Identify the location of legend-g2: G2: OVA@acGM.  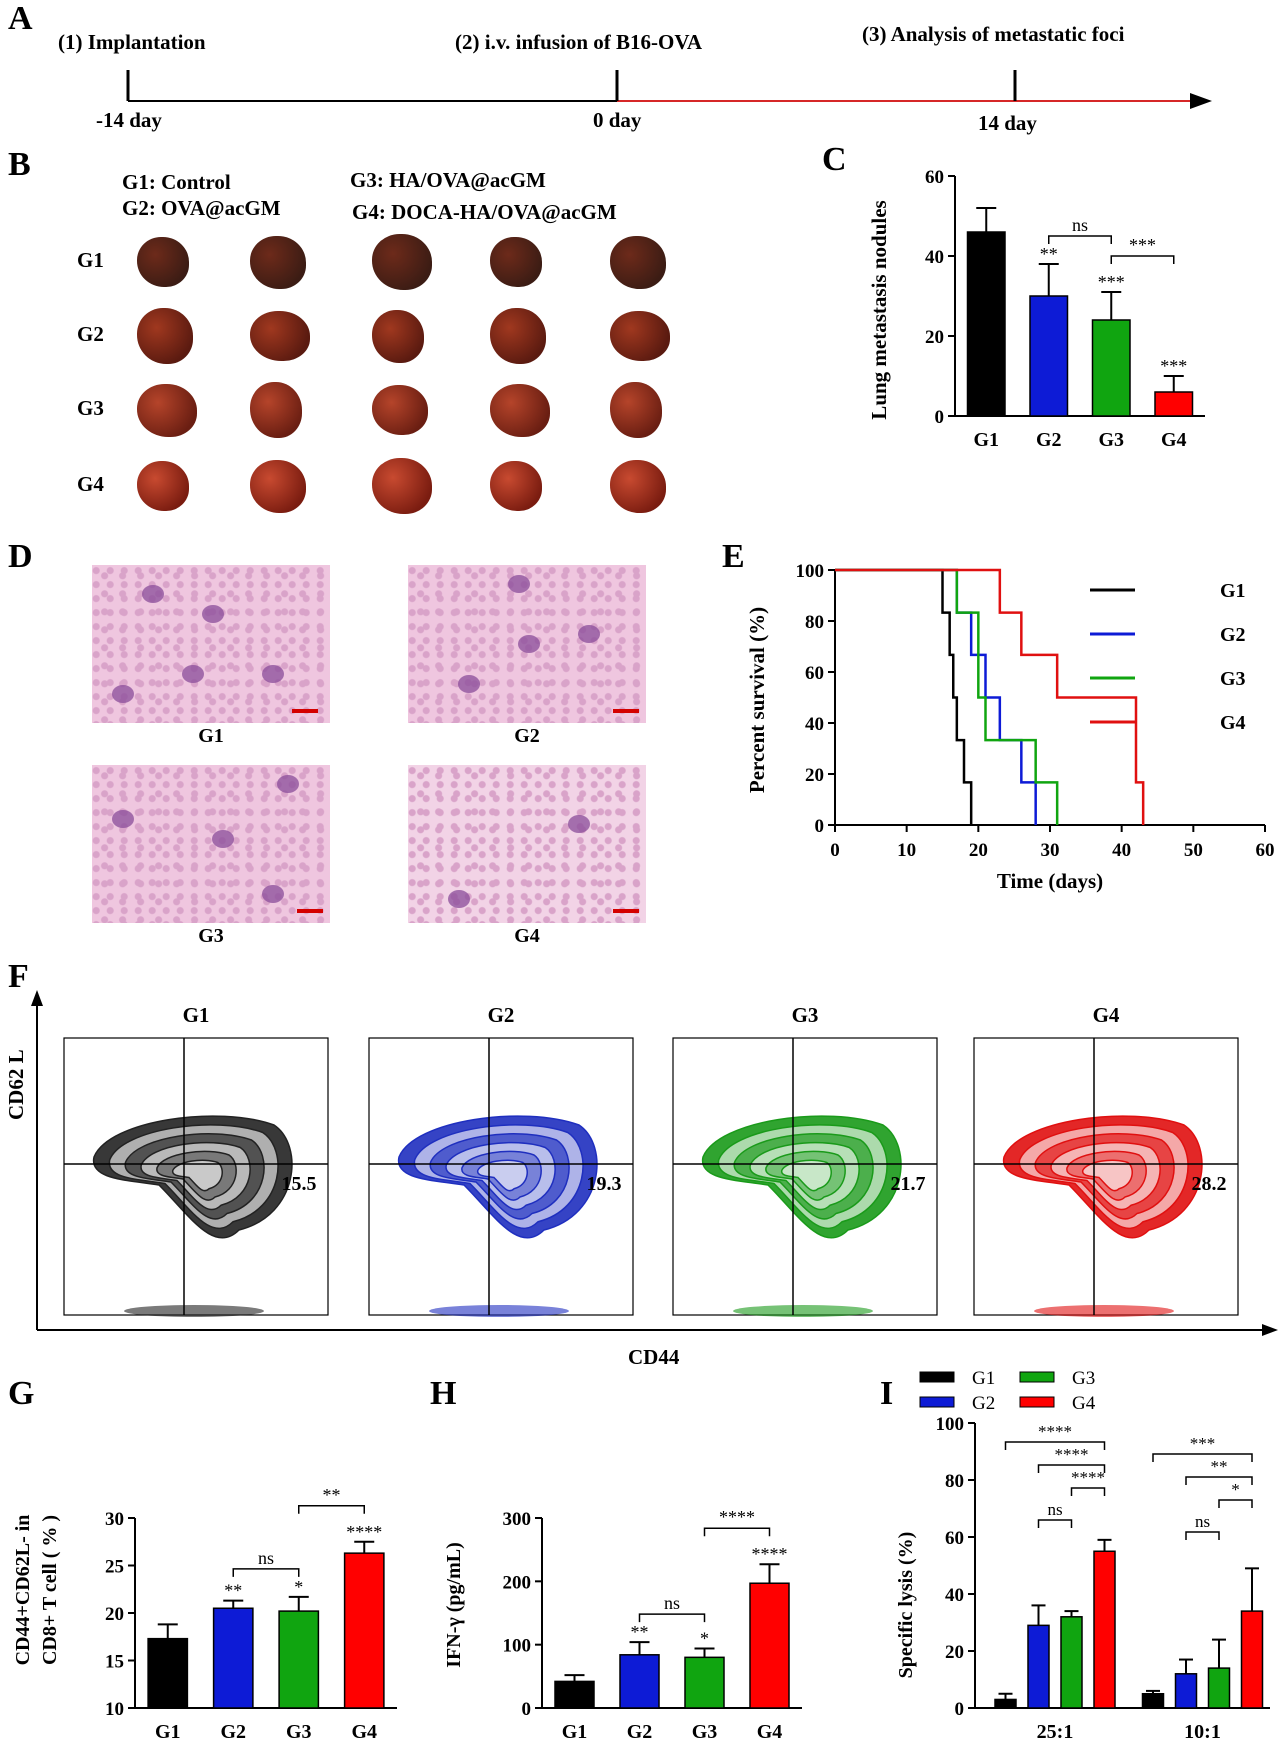
(201, 208).